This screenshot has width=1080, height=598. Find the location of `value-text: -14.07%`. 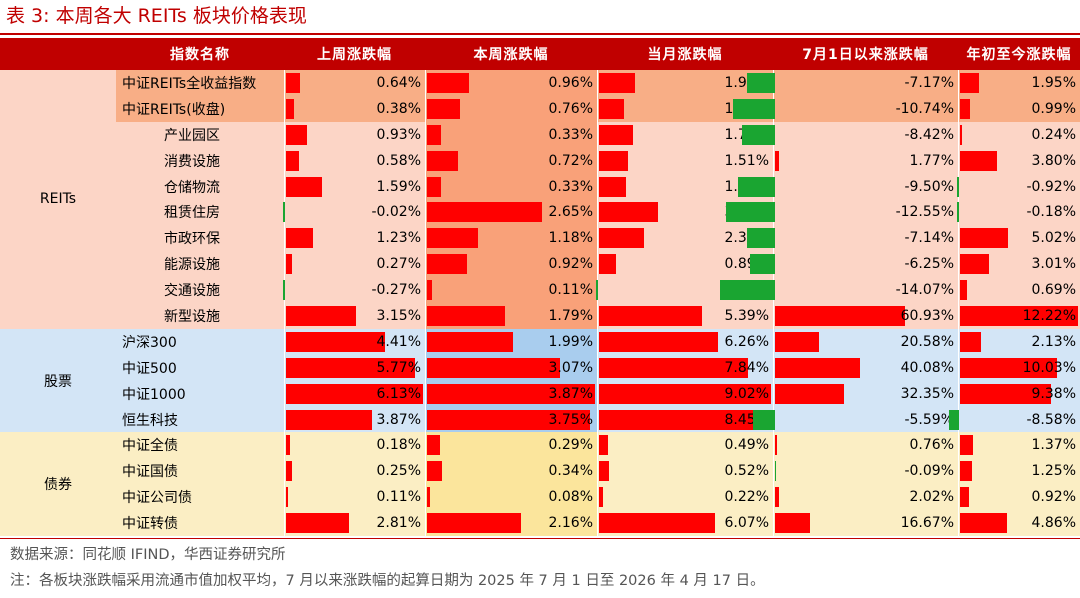

value-text: -14.07% is located at coordinates (924, 290).